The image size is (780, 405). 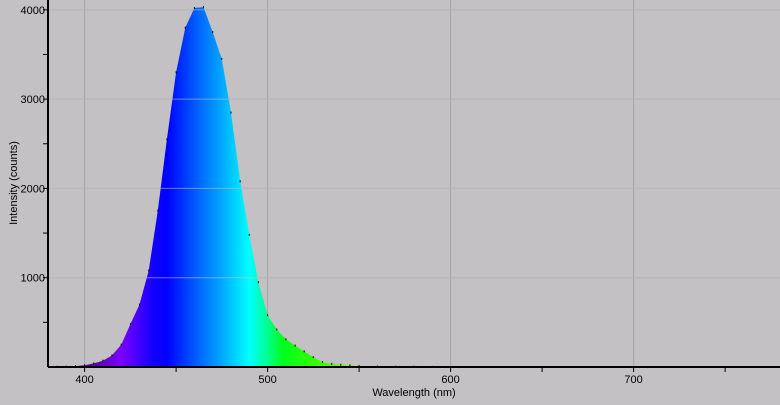 What do you see at coordinates (33, 100) in the screenshot?
I see `y-tick-label: 3000` at bounding box center [33, 100].